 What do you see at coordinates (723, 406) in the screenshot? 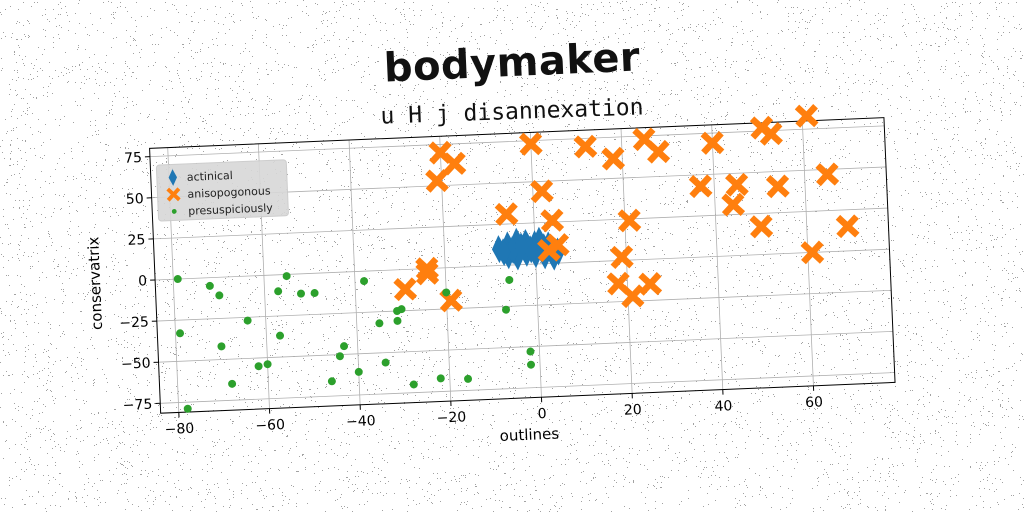
I see `x-tick-label: 40` at bounding box center [723, 406].